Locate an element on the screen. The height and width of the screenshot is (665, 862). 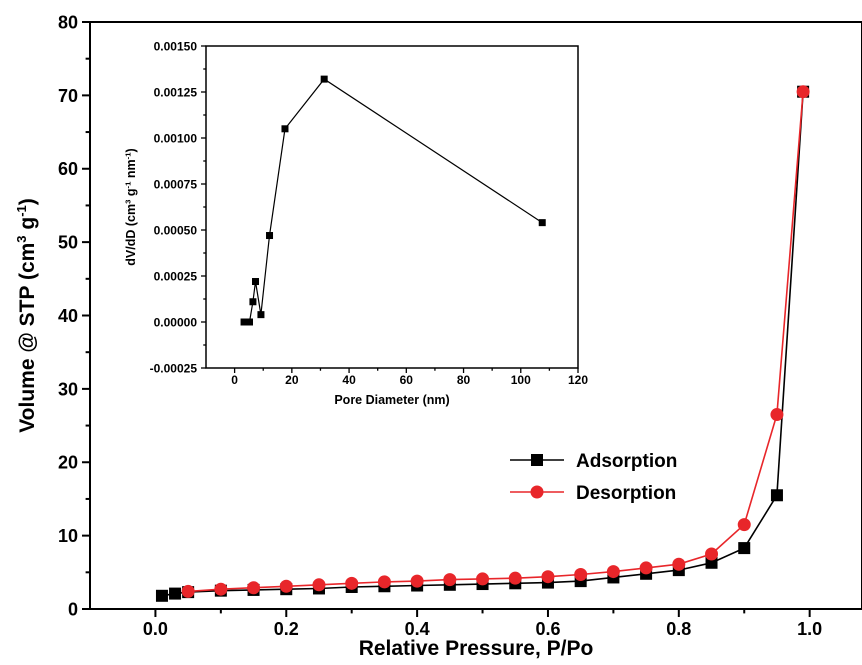
inset-x-tick-label: 80 is located at coordinates (464, 380).